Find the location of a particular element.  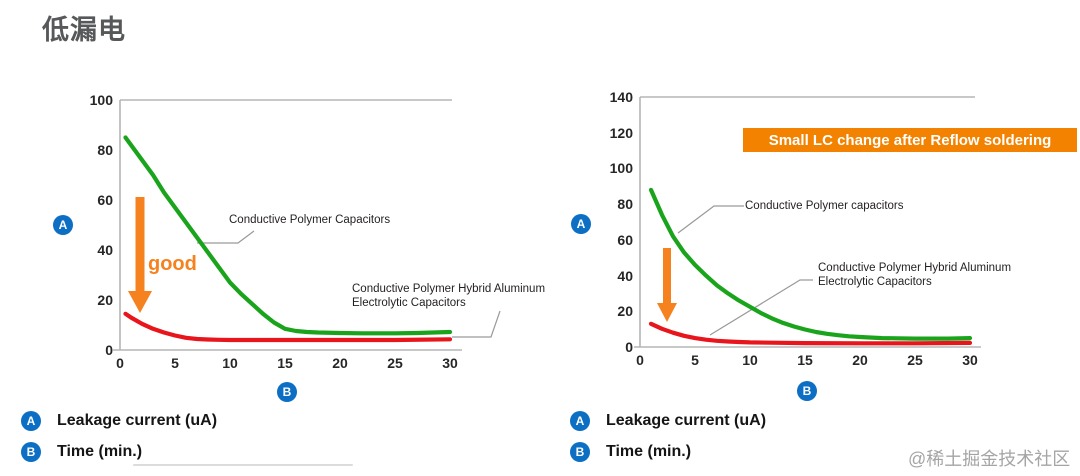

x-axis-badge-b-left: B is located at coordinates (287, 392).